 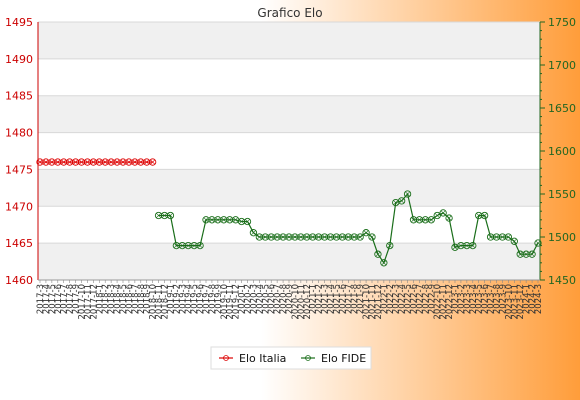 What do you see at coordinates (527, 299) in the screenshot?
I see `x-tick-label: 2024-1` at bounding box center [527, 299].